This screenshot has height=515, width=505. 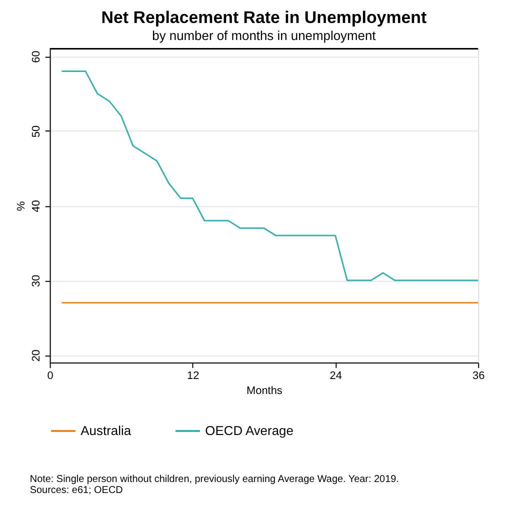 I want to click on x-tick-label: 36, so click(x=478, y=376).